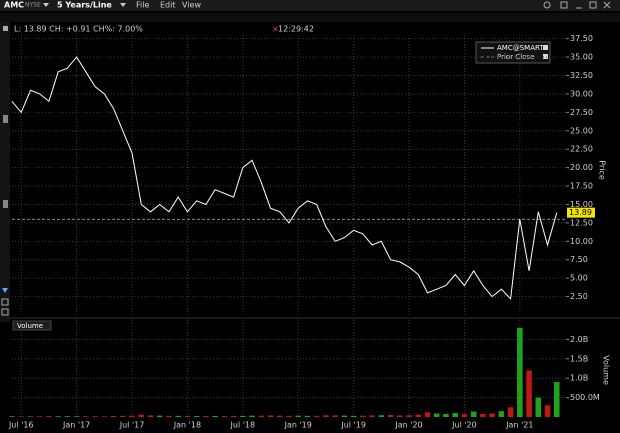  Describe the element at coordinates (585, 397) in the screenshot. I see `y-tick-label: 500.0M` at that location.